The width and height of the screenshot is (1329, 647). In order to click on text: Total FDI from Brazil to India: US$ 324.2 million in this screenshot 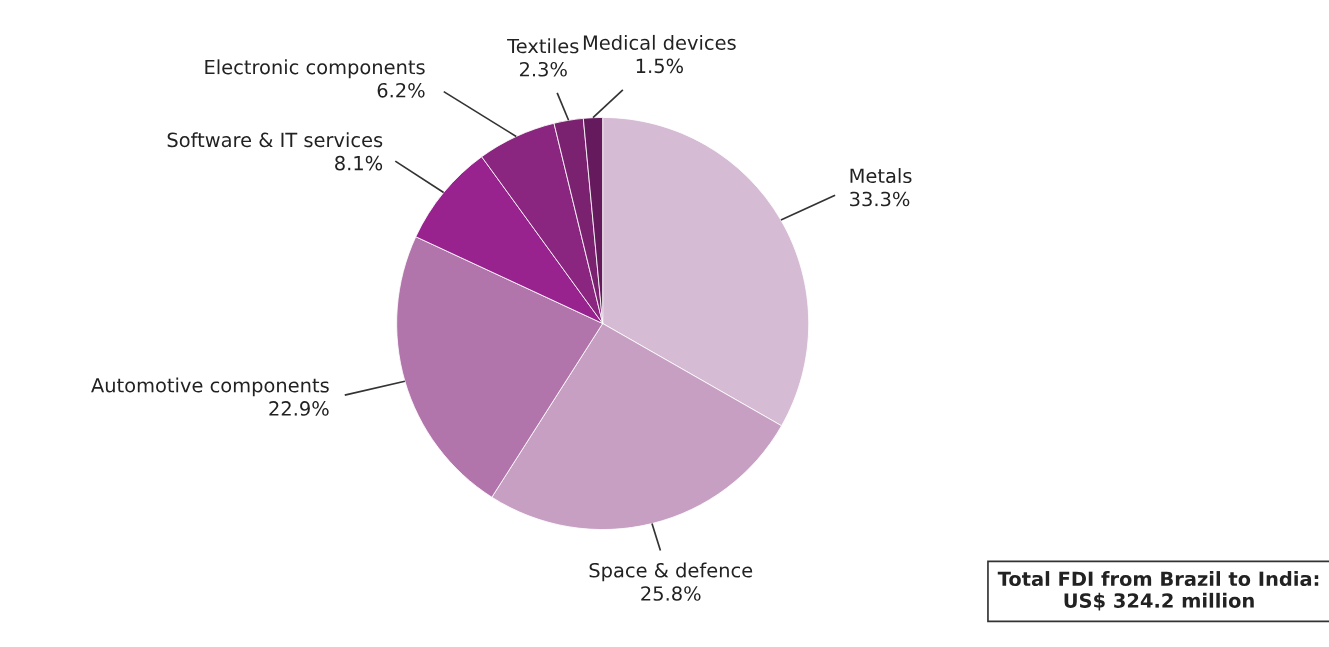, I will do `click(1158, 591)`.